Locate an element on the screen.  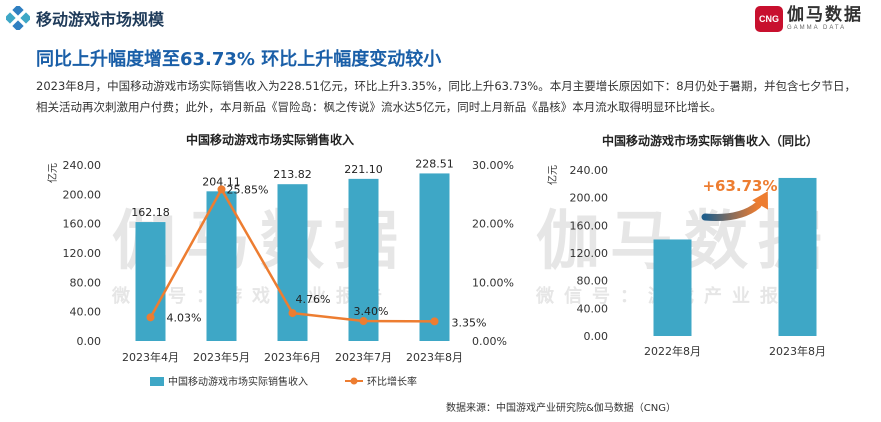
growth-rate-label: 3.35% is located at coordinates (469, 322).